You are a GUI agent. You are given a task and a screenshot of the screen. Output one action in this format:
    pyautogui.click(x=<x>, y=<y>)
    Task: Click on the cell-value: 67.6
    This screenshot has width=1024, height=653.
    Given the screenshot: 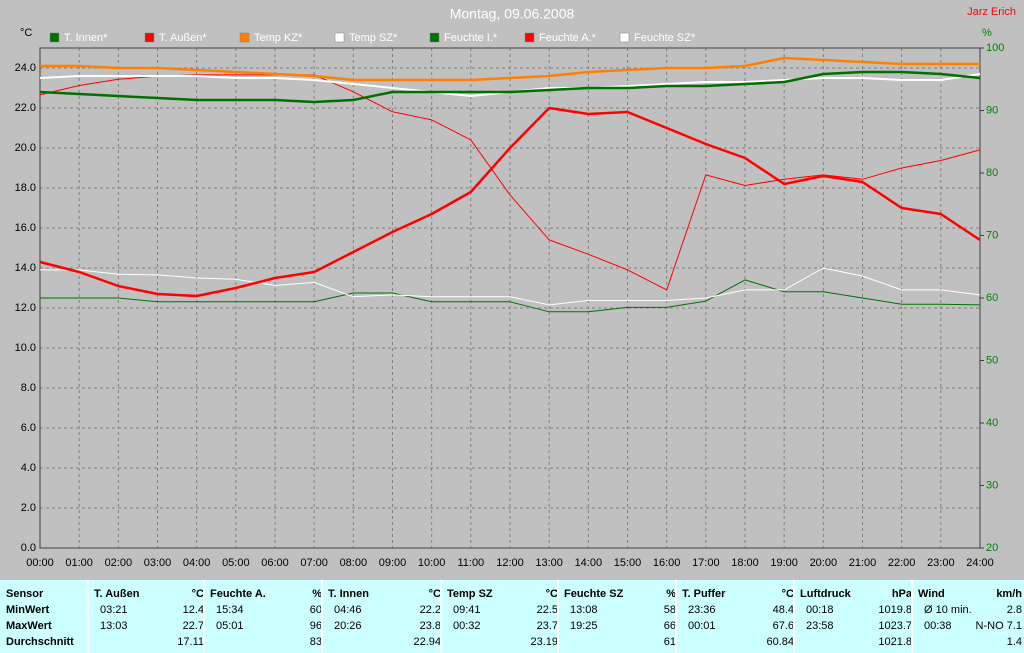 What is the action you would take?
    pyautogui.click(x=783, y=626)
    